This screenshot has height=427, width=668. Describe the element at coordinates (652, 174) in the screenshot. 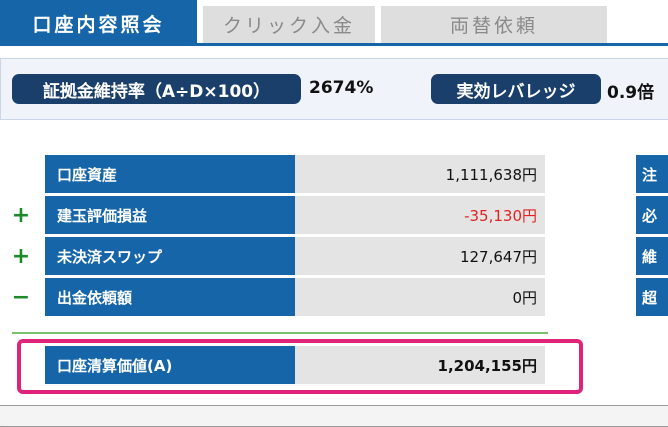

I see `right-cell-label: 注` at that location.